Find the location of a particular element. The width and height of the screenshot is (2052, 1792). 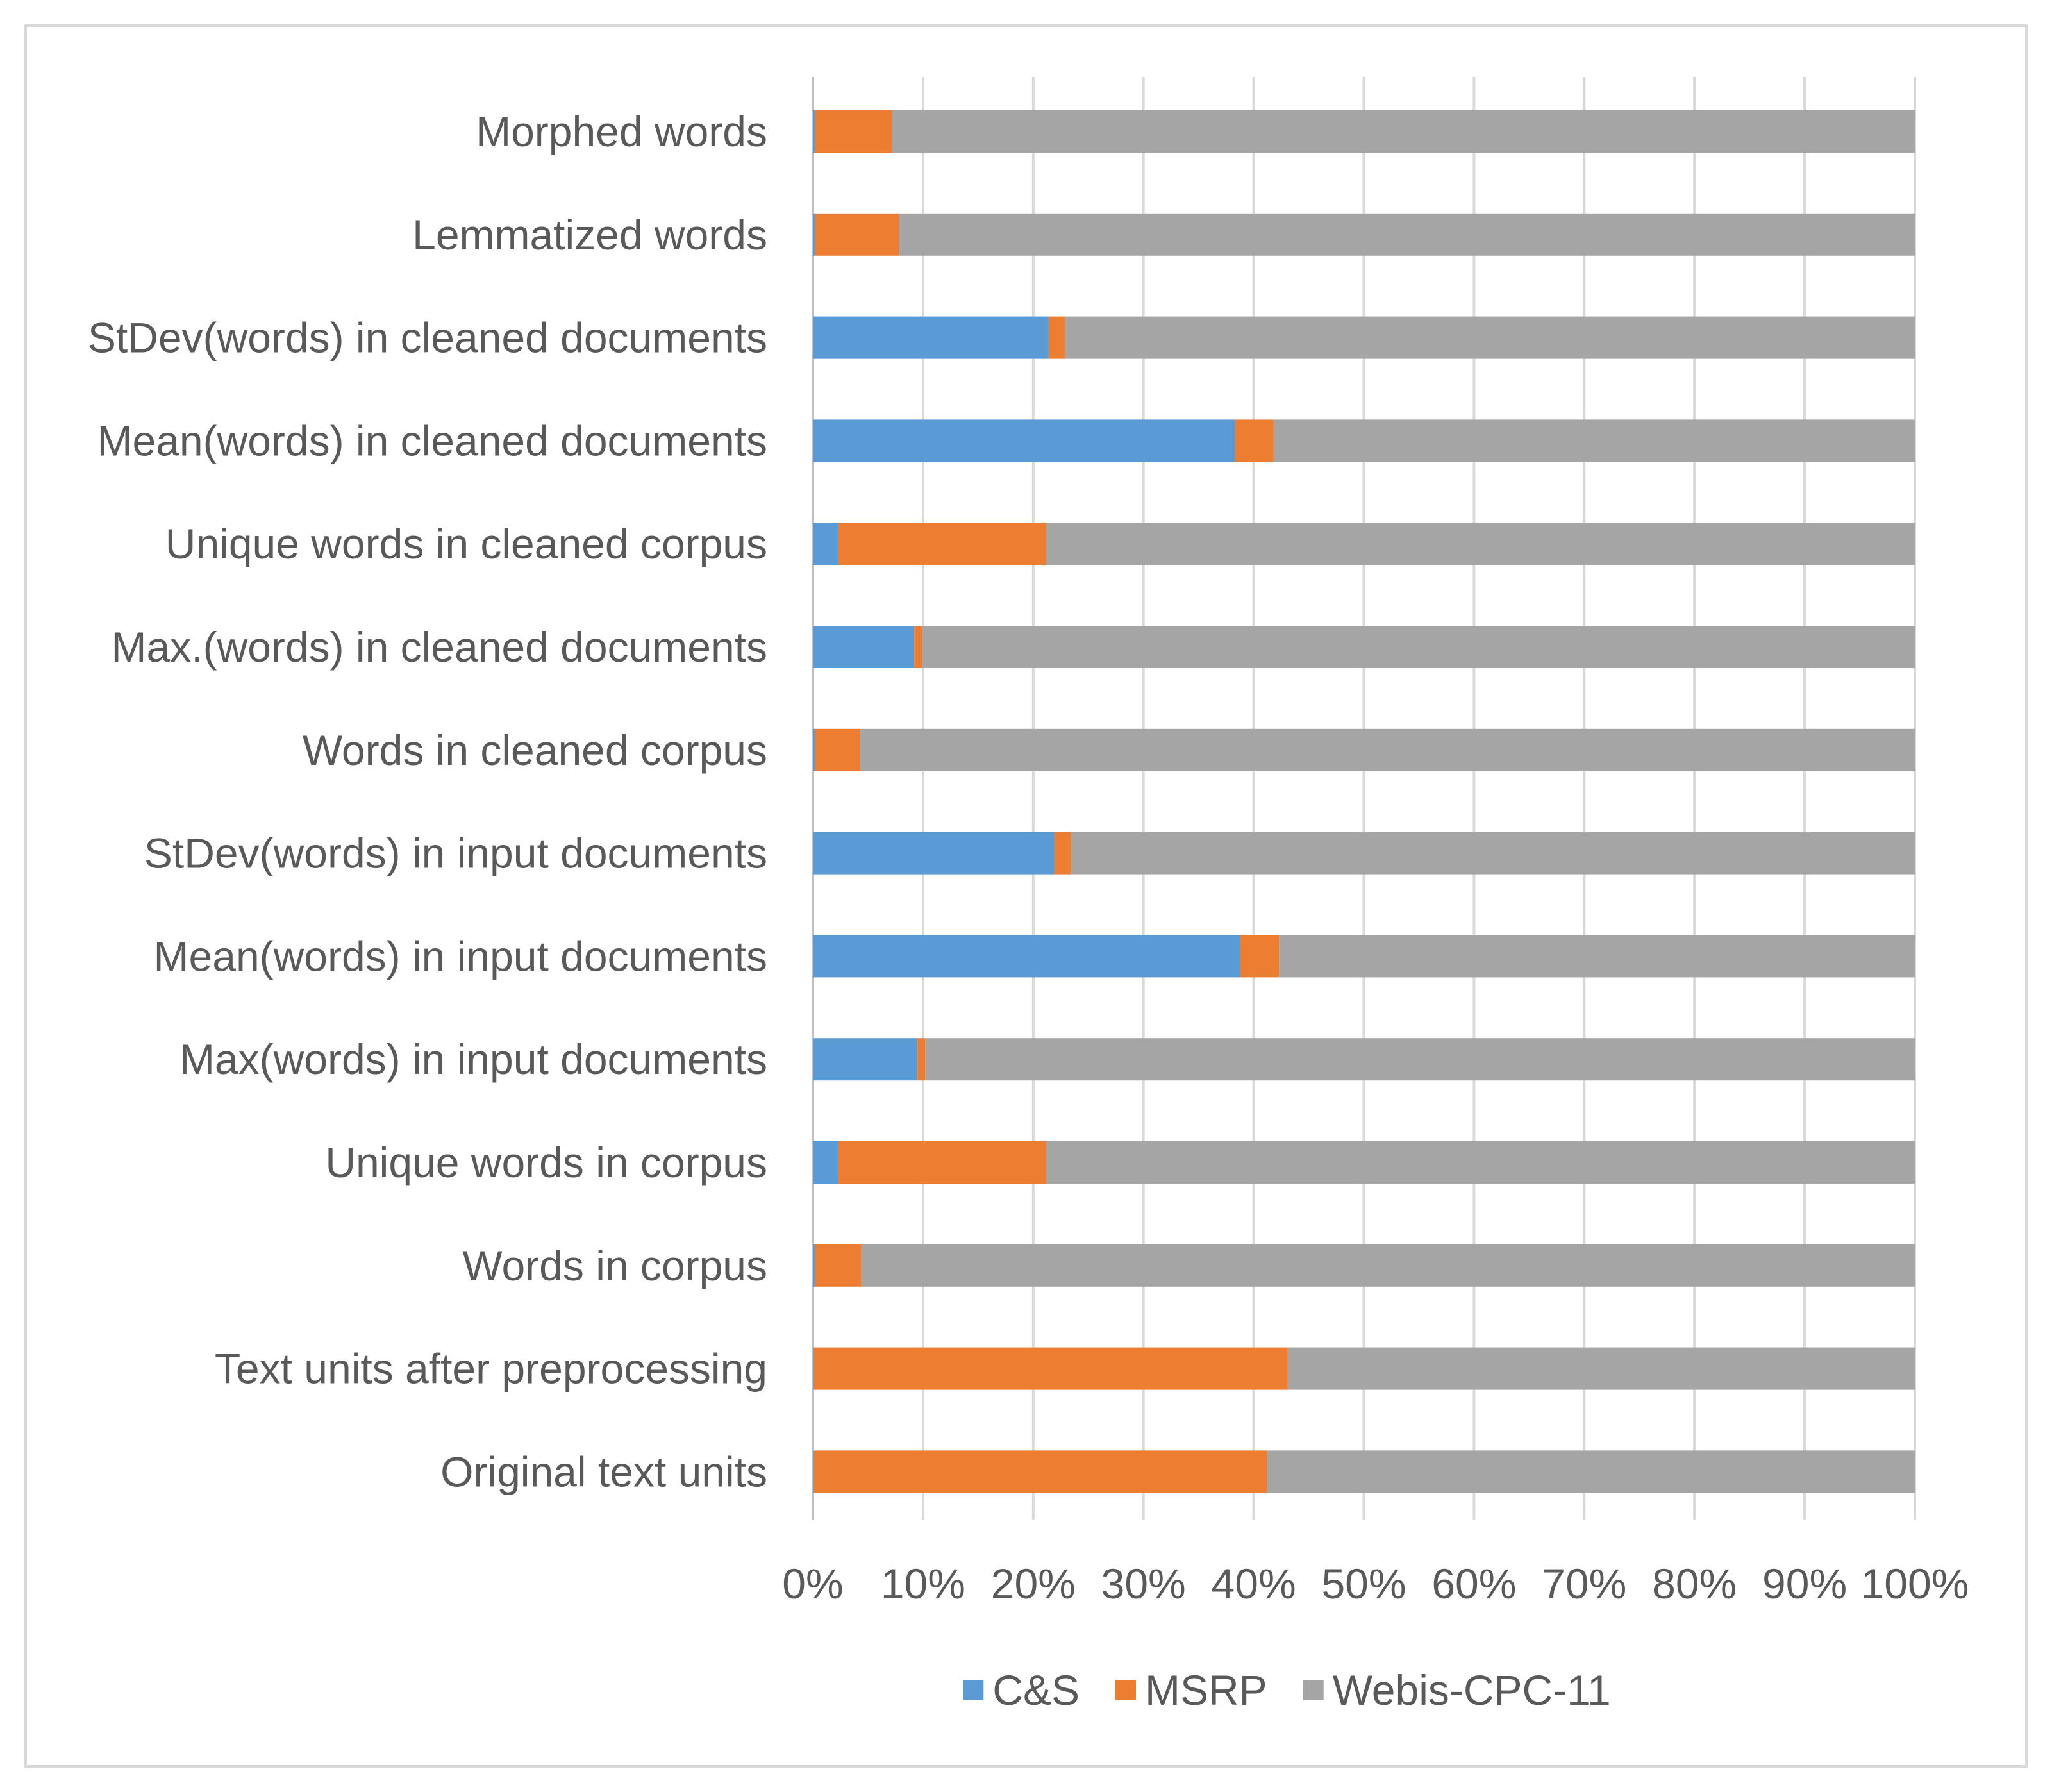

legend-item-webis-cpc-11: Webis-CPC-11 is located at coordinates (1457, 1690).